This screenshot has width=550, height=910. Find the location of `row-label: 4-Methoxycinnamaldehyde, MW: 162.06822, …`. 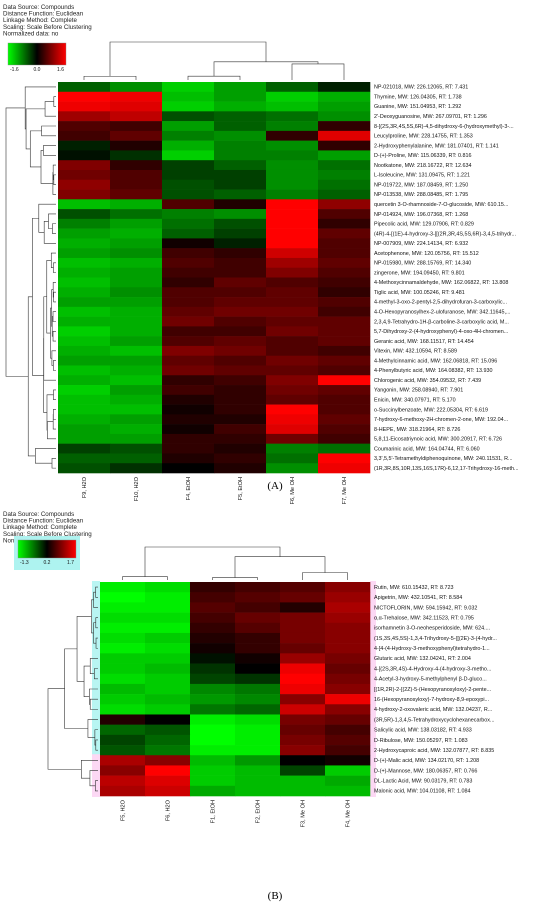

row-label: 4-Methoxycinnamaldehyde, MW: 162.06822, … is located at coordinates (441, 283).